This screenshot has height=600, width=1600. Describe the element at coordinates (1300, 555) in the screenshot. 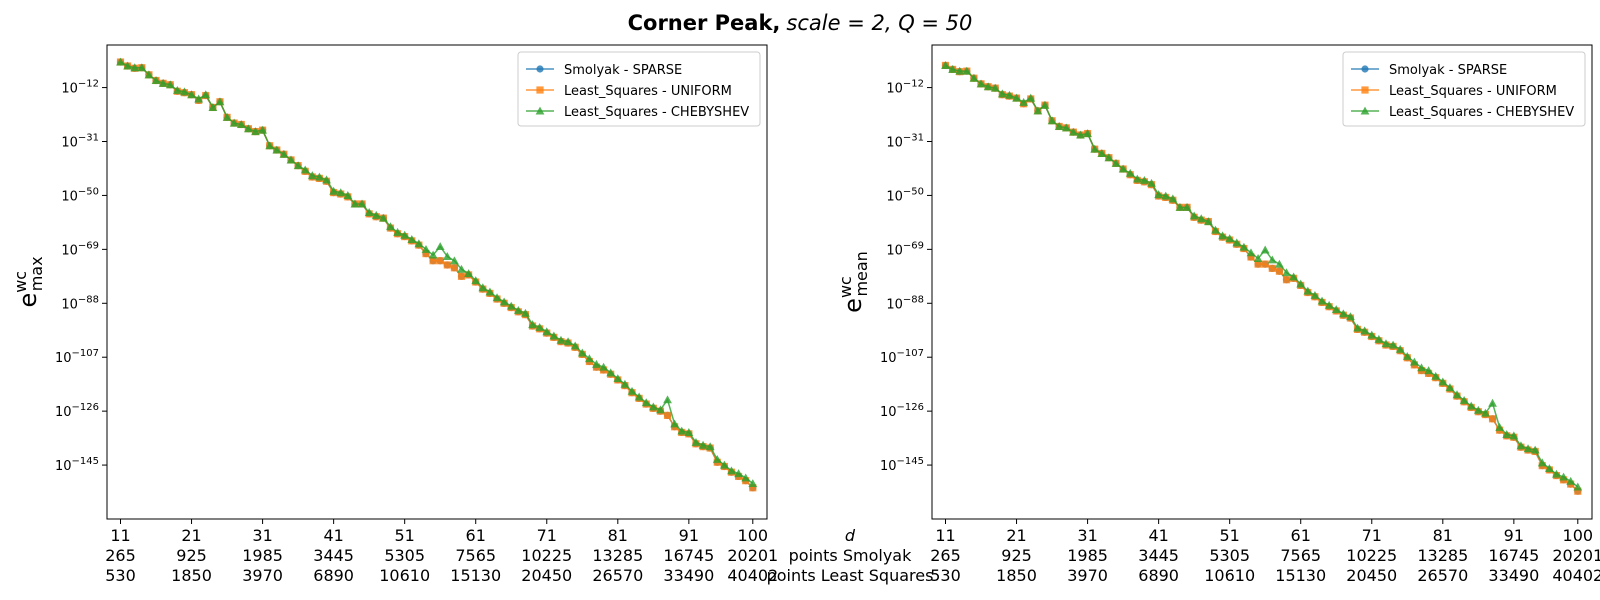

I see `xtick-label-smolyak: 7565` at that location.